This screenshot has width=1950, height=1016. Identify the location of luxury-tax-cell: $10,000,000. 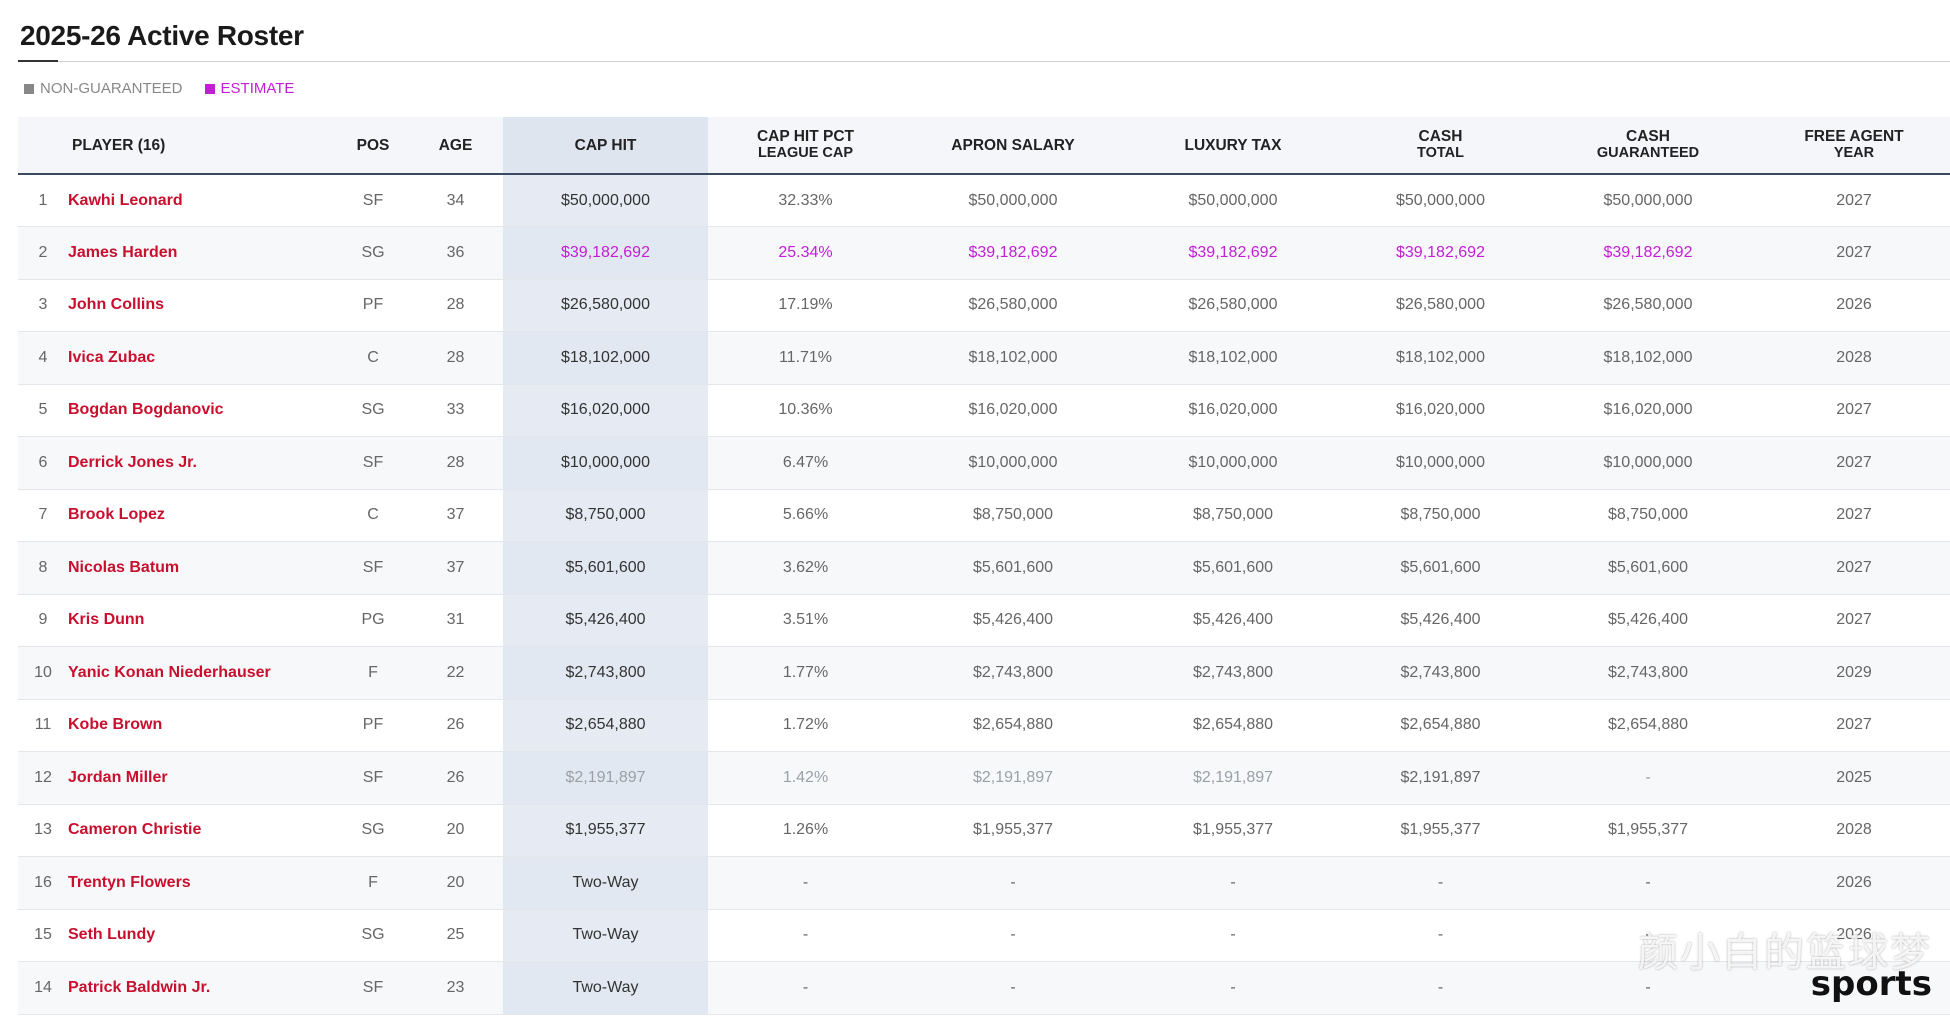
(1233, 462).